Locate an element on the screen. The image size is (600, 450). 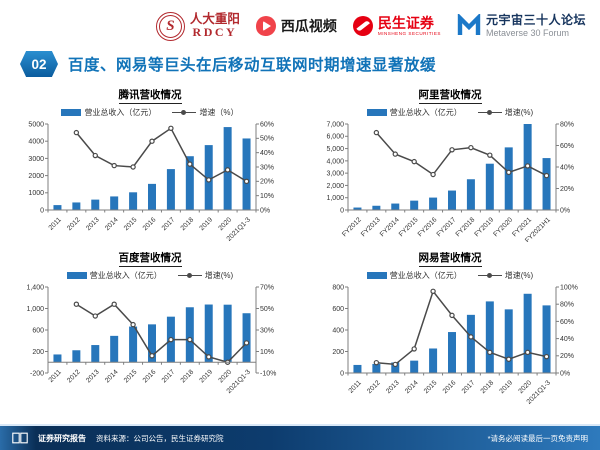
svg-text: 100% is located at coordinates (569, 287).